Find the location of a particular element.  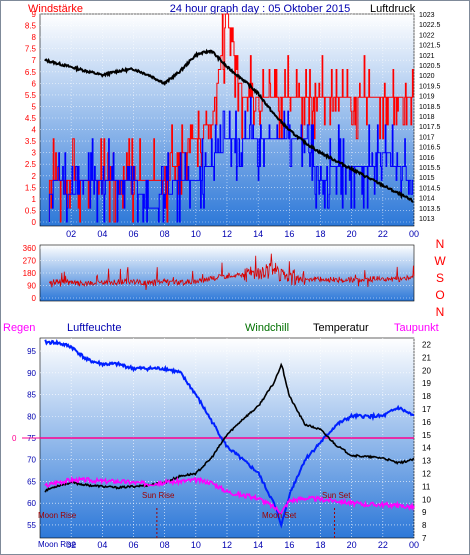

pressure-tick: 1022.5 is located at coordinates (430, 25).